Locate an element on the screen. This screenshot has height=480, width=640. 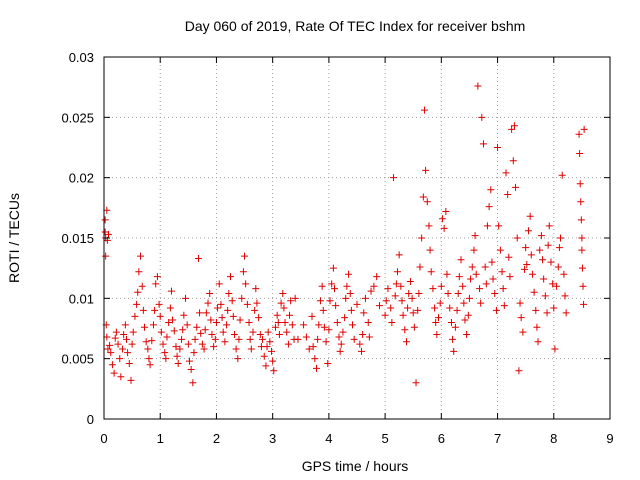
y-tick-label: 0.01 is located at coordinates (81, 298).